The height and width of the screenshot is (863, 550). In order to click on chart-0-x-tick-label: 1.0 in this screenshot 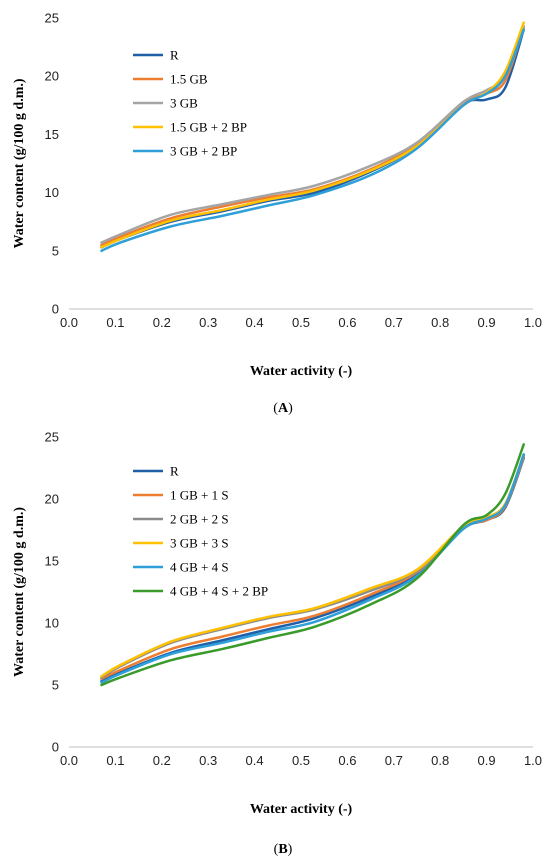, I will do `click(533, 322)`.